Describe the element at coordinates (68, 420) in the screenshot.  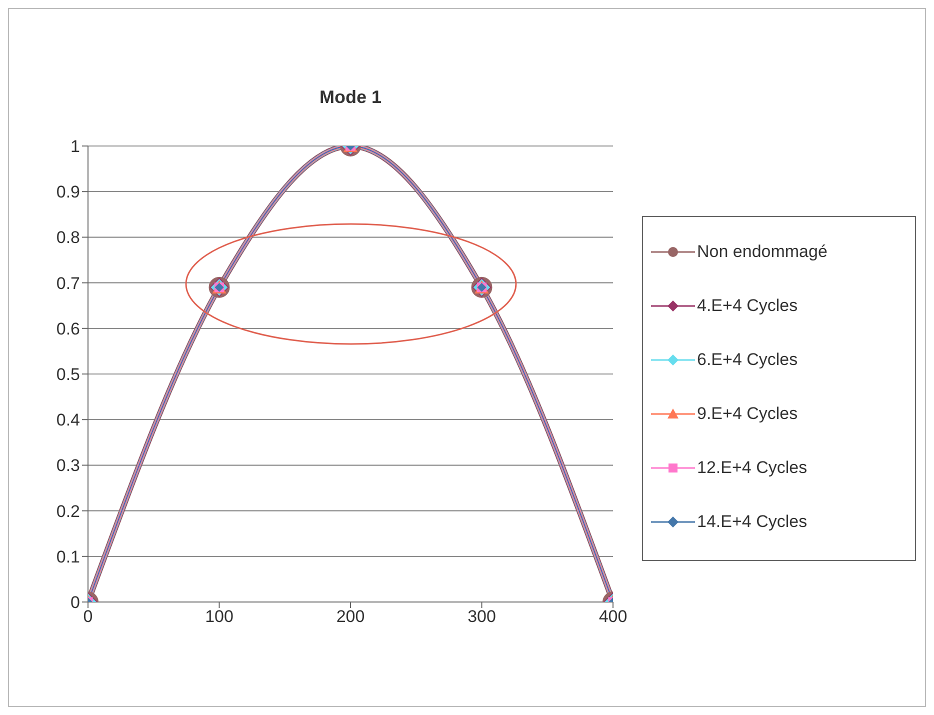
I see `y-tick-label: 0.4` at that location.